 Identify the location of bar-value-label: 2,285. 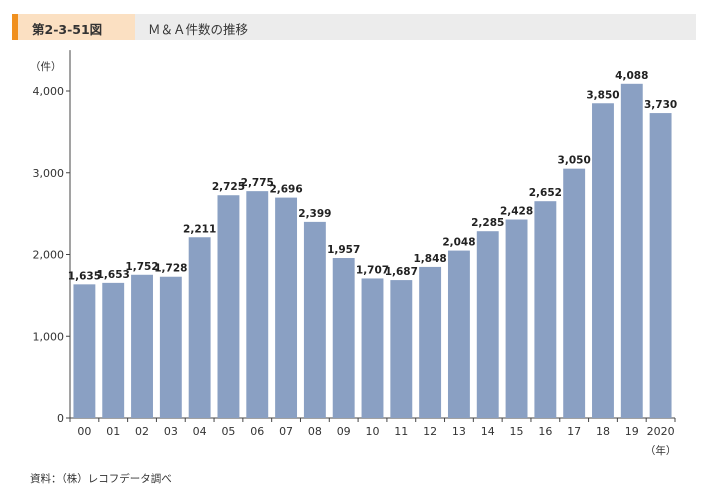
(487, 223).